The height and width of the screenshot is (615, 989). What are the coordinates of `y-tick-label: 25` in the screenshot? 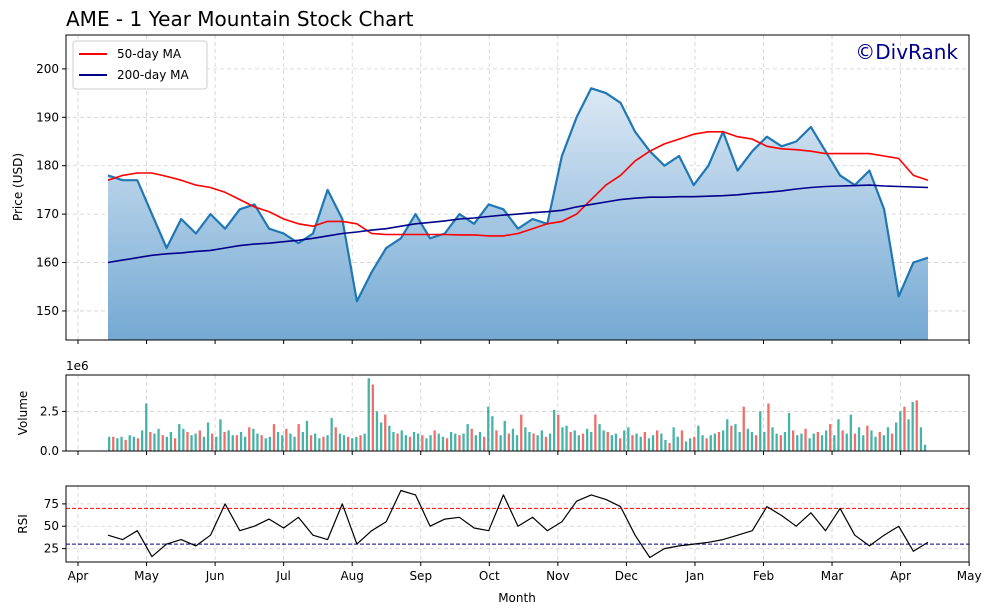 It's located at (51, 549).